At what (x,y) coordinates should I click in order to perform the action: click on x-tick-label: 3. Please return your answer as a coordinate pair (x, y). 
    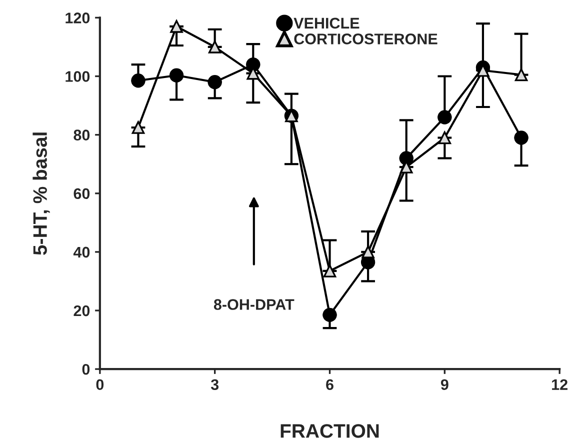
    Looking at the image, I should click on (214, 384).